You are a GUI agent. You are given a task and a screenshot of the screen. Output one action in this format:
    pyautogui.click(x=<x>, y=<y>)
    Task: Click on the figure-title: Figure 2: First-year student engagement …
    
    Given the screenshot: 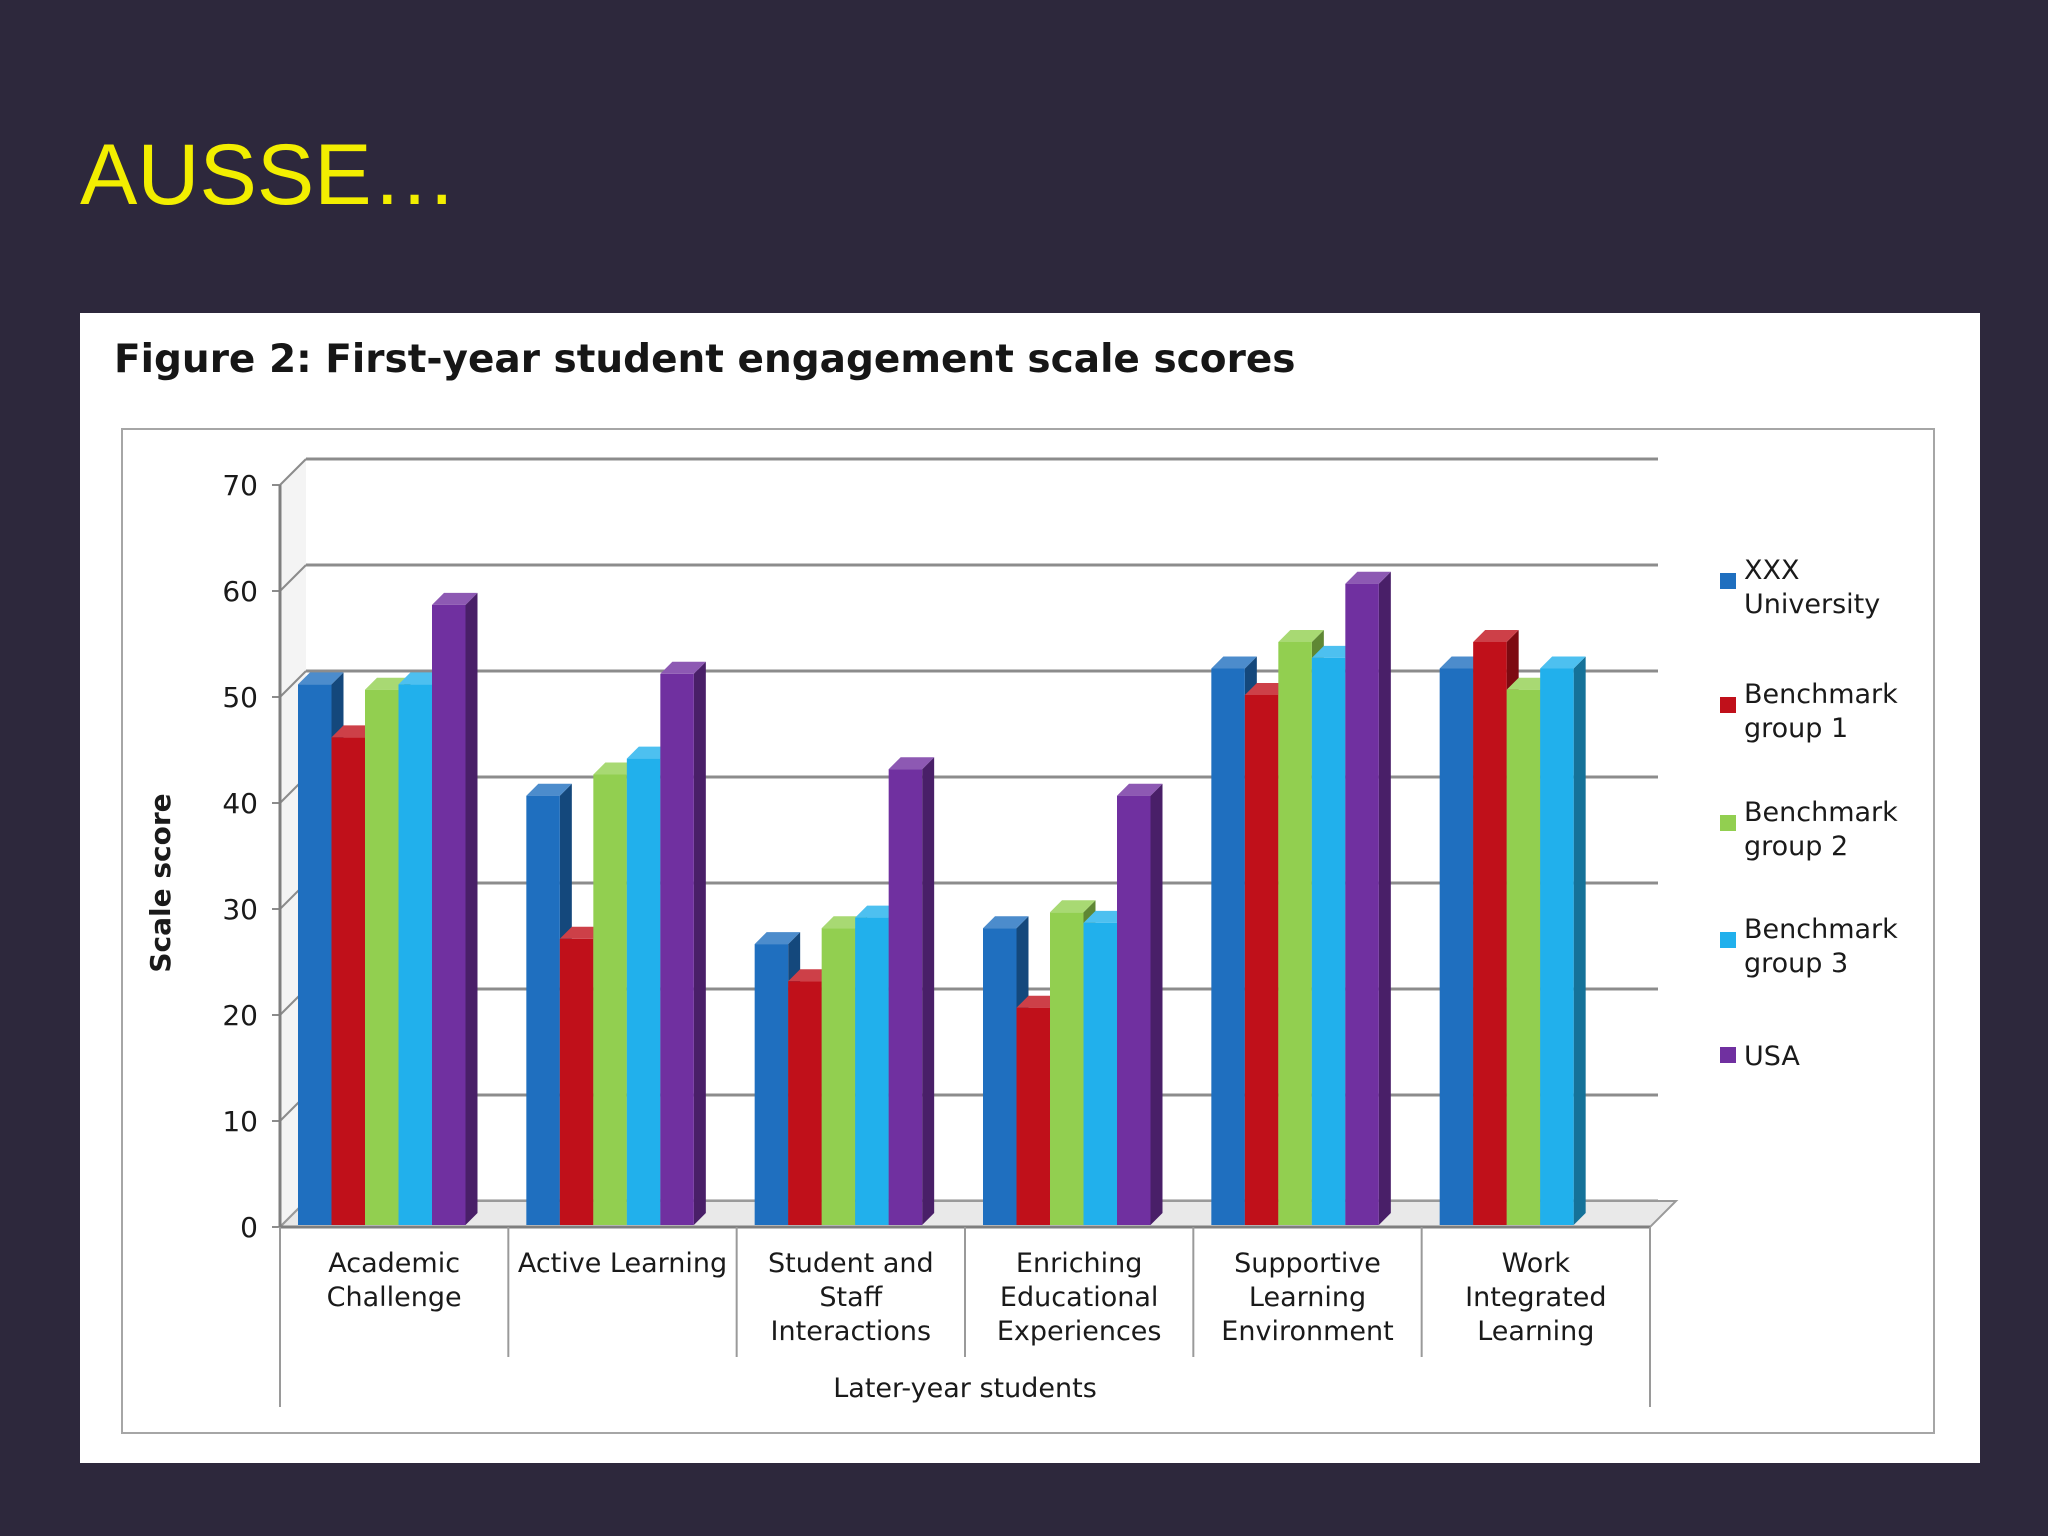 What is the action you would take?
    pyautogui.click(x=705, y=359)
    